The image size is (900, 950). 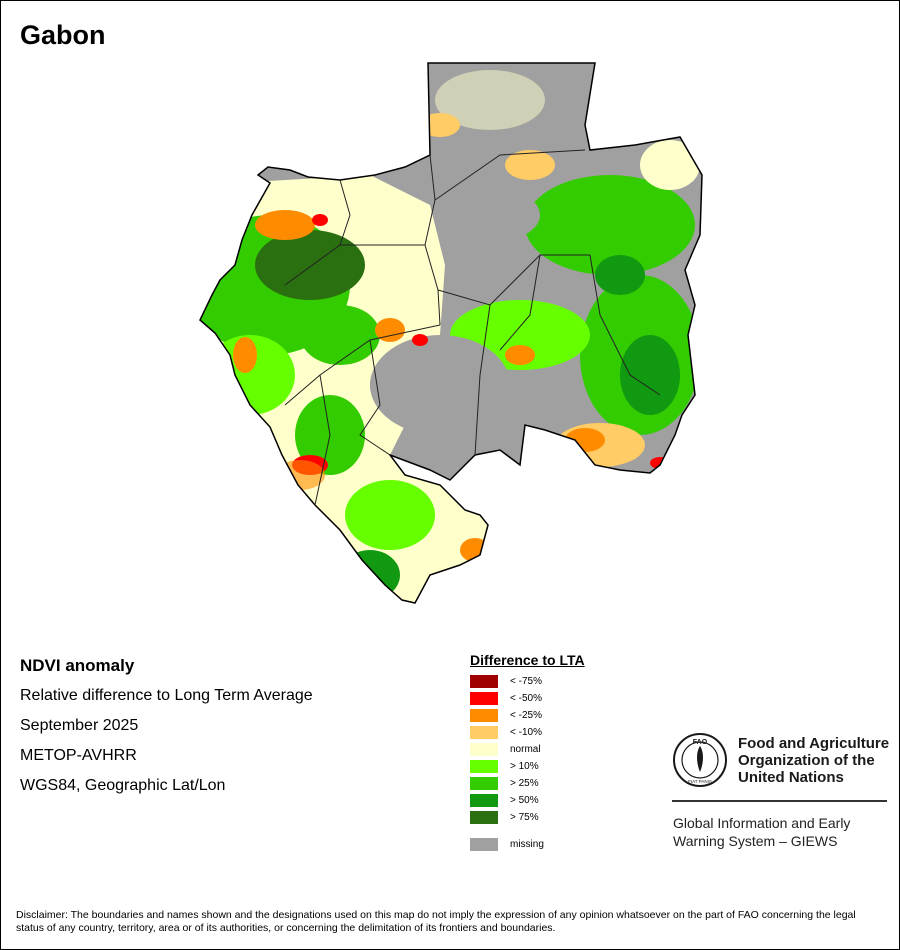 I want to click on legend-item: > 25%, so click(x=527, y=784).